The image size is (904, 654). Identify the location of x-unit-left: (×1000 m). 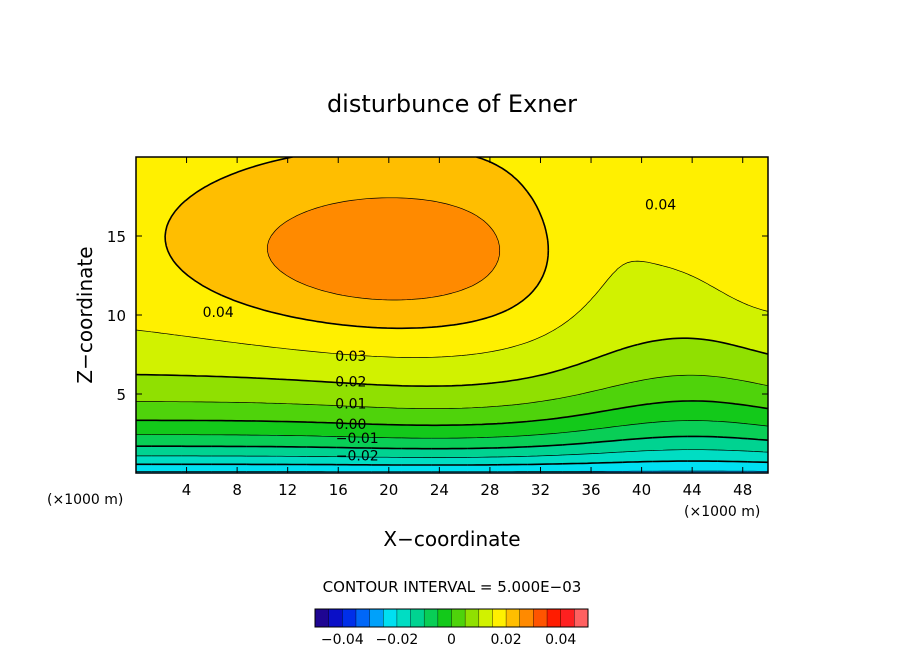
(85, 500).